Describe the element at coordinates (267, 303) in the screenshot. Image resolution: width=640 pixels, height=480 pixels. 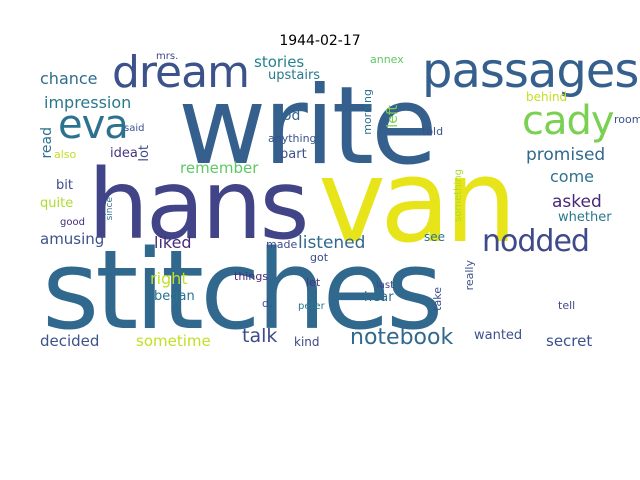
I see `word: d.` at that location.